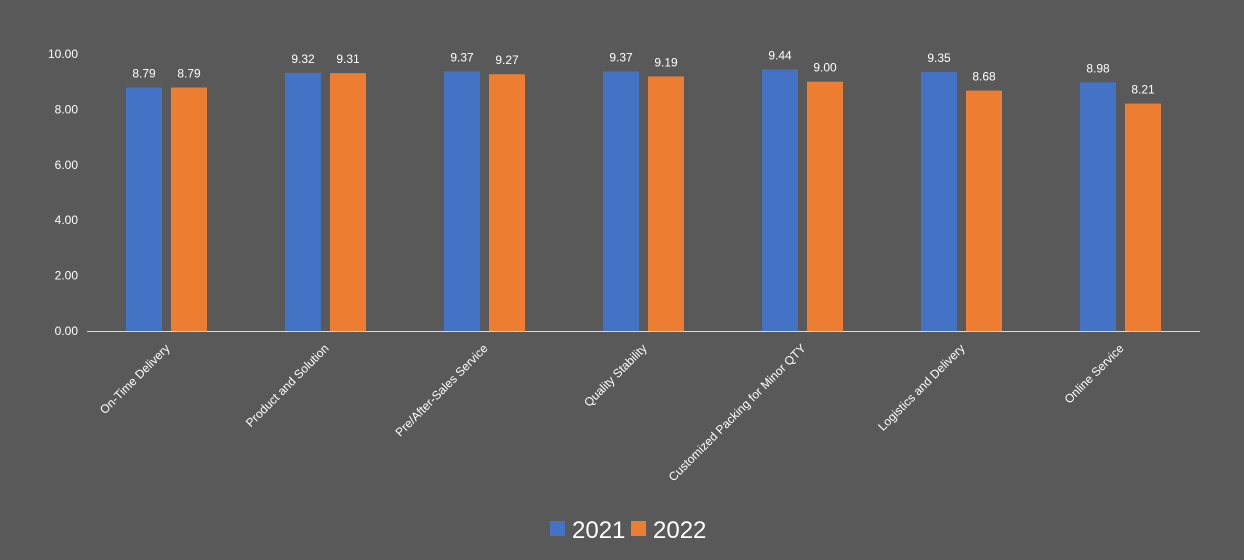 The image size is (1244, 560). I want to click on x-tick-label: Quality Stability, so click(615, 375).